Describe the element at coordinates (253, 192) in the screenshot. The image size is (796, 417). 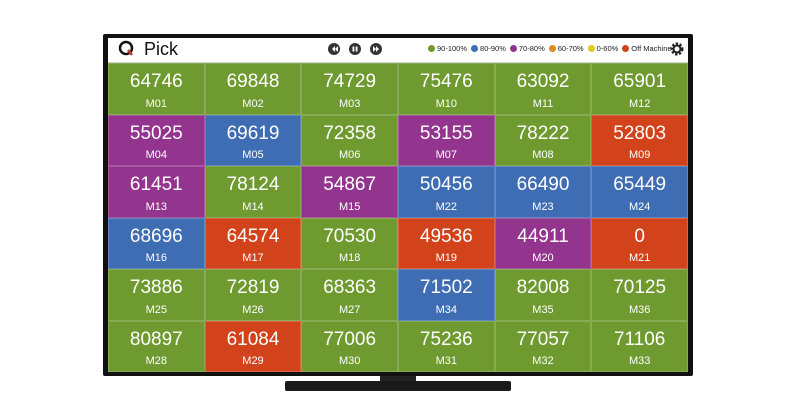
I see `machine-tile: 78124 M14` at that location.